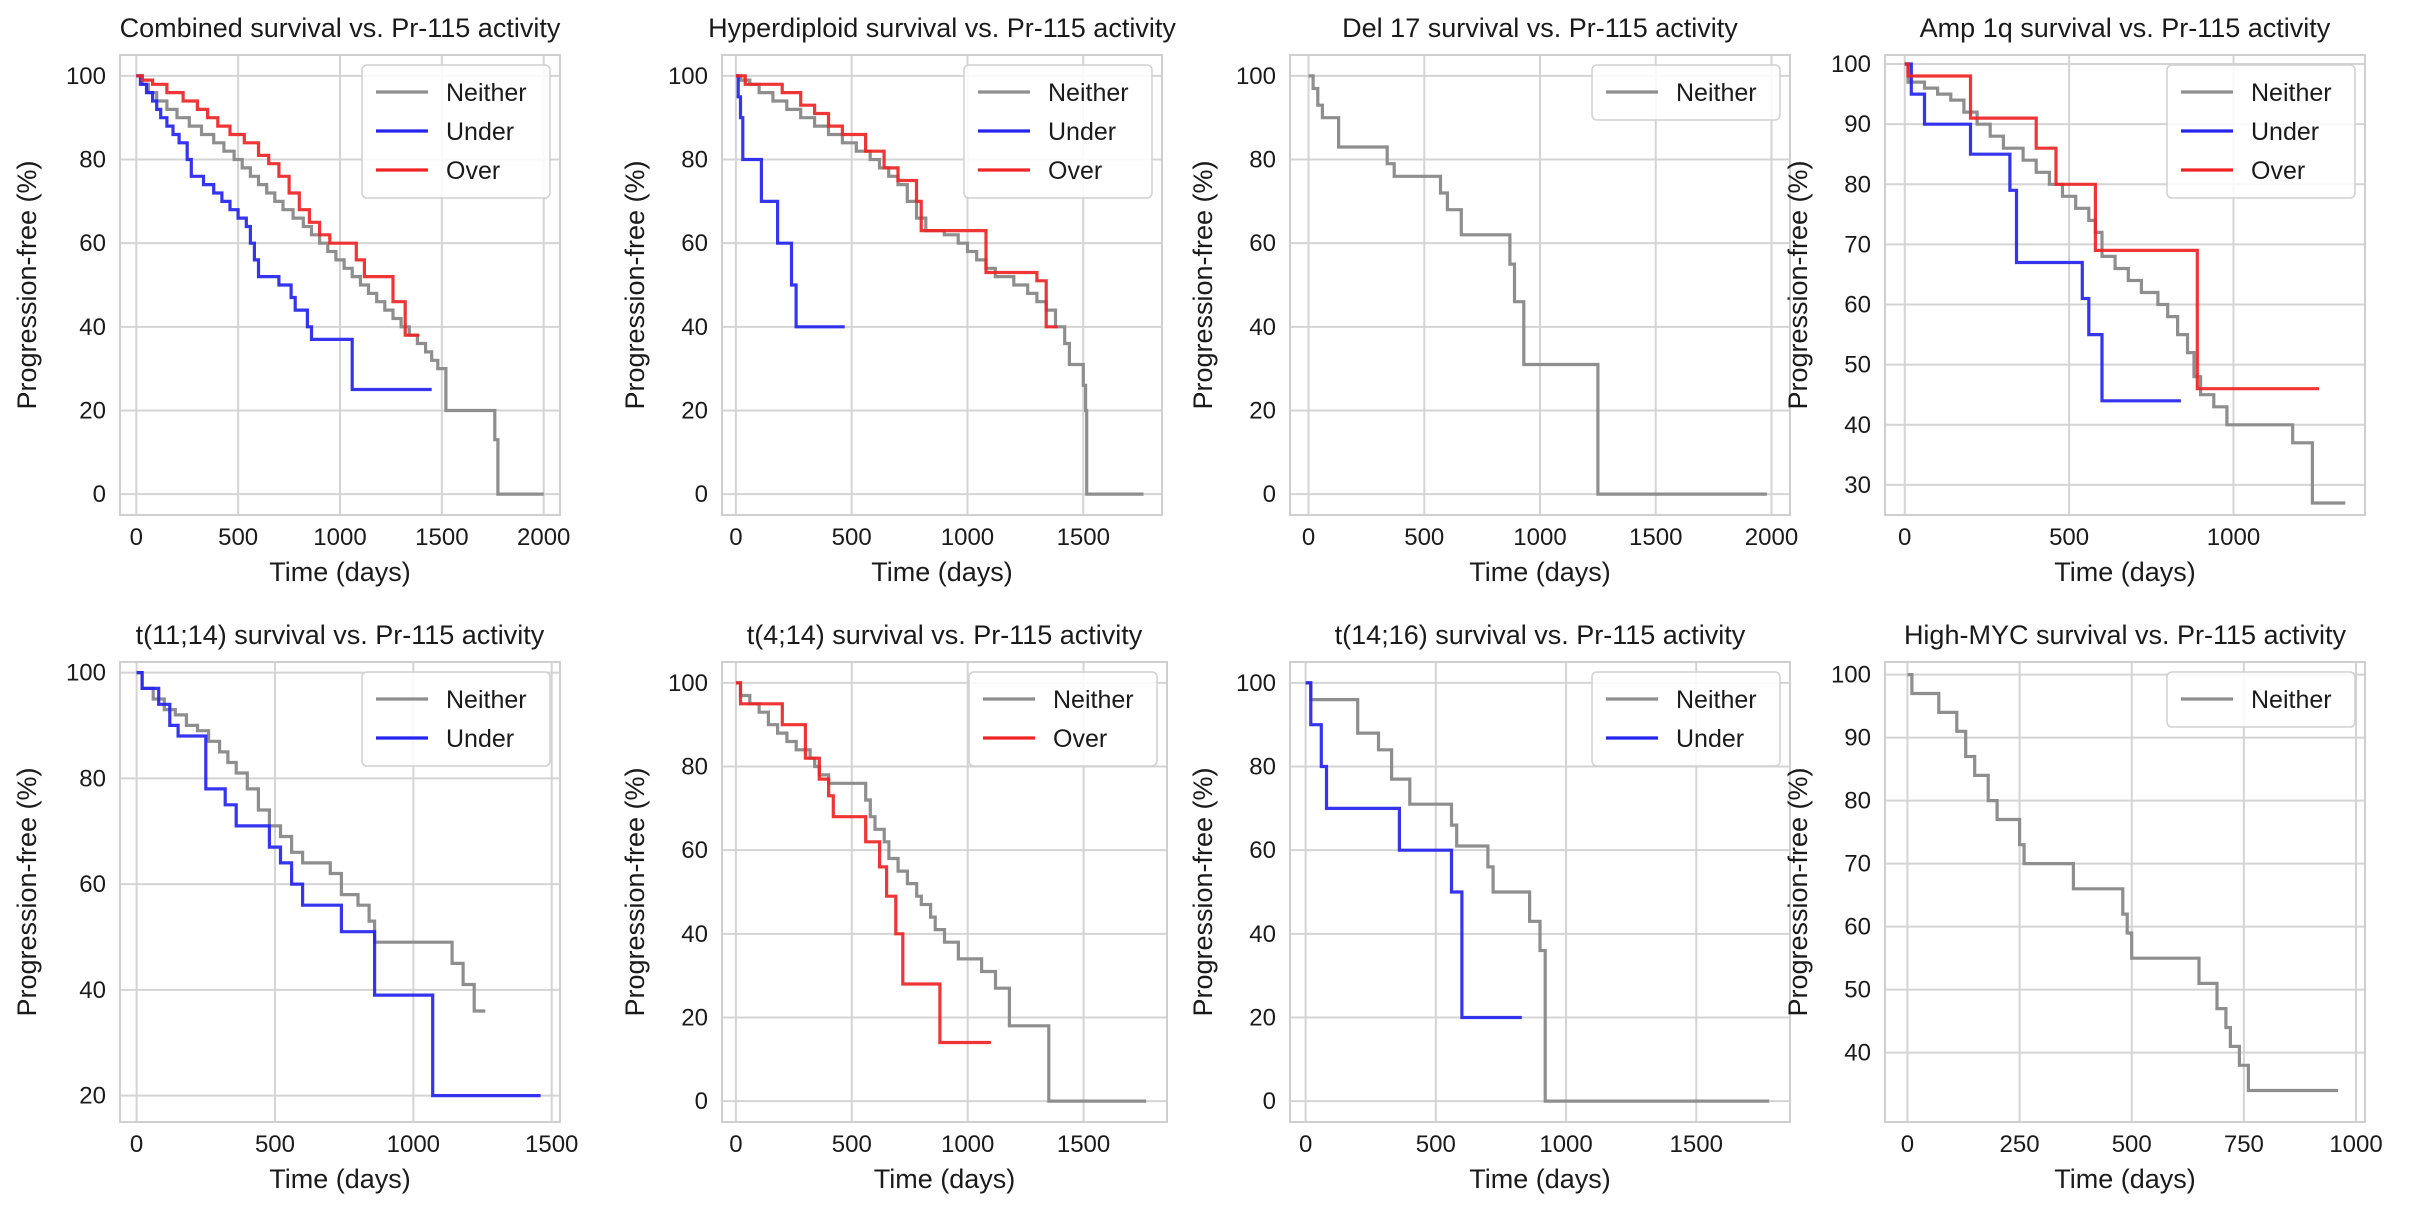 The image size is (2413, 1218). What do you see at coordinates (441, 537) in the screenshot?
I see `x-tick-label: 1500` at bounding box center [441, 537].